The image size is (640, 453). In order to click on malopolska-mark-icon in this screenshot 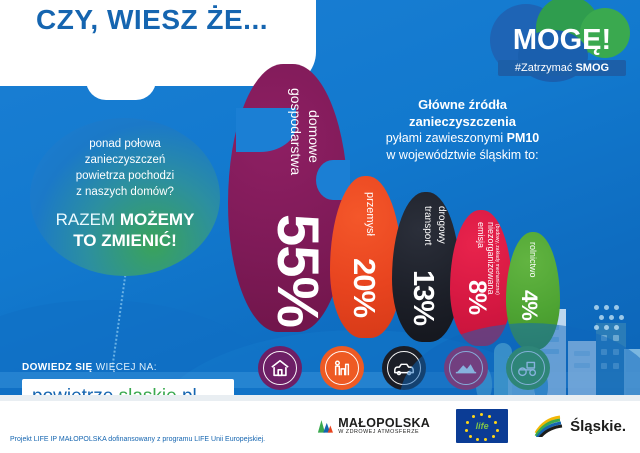, I will do `click(326, 427)`.